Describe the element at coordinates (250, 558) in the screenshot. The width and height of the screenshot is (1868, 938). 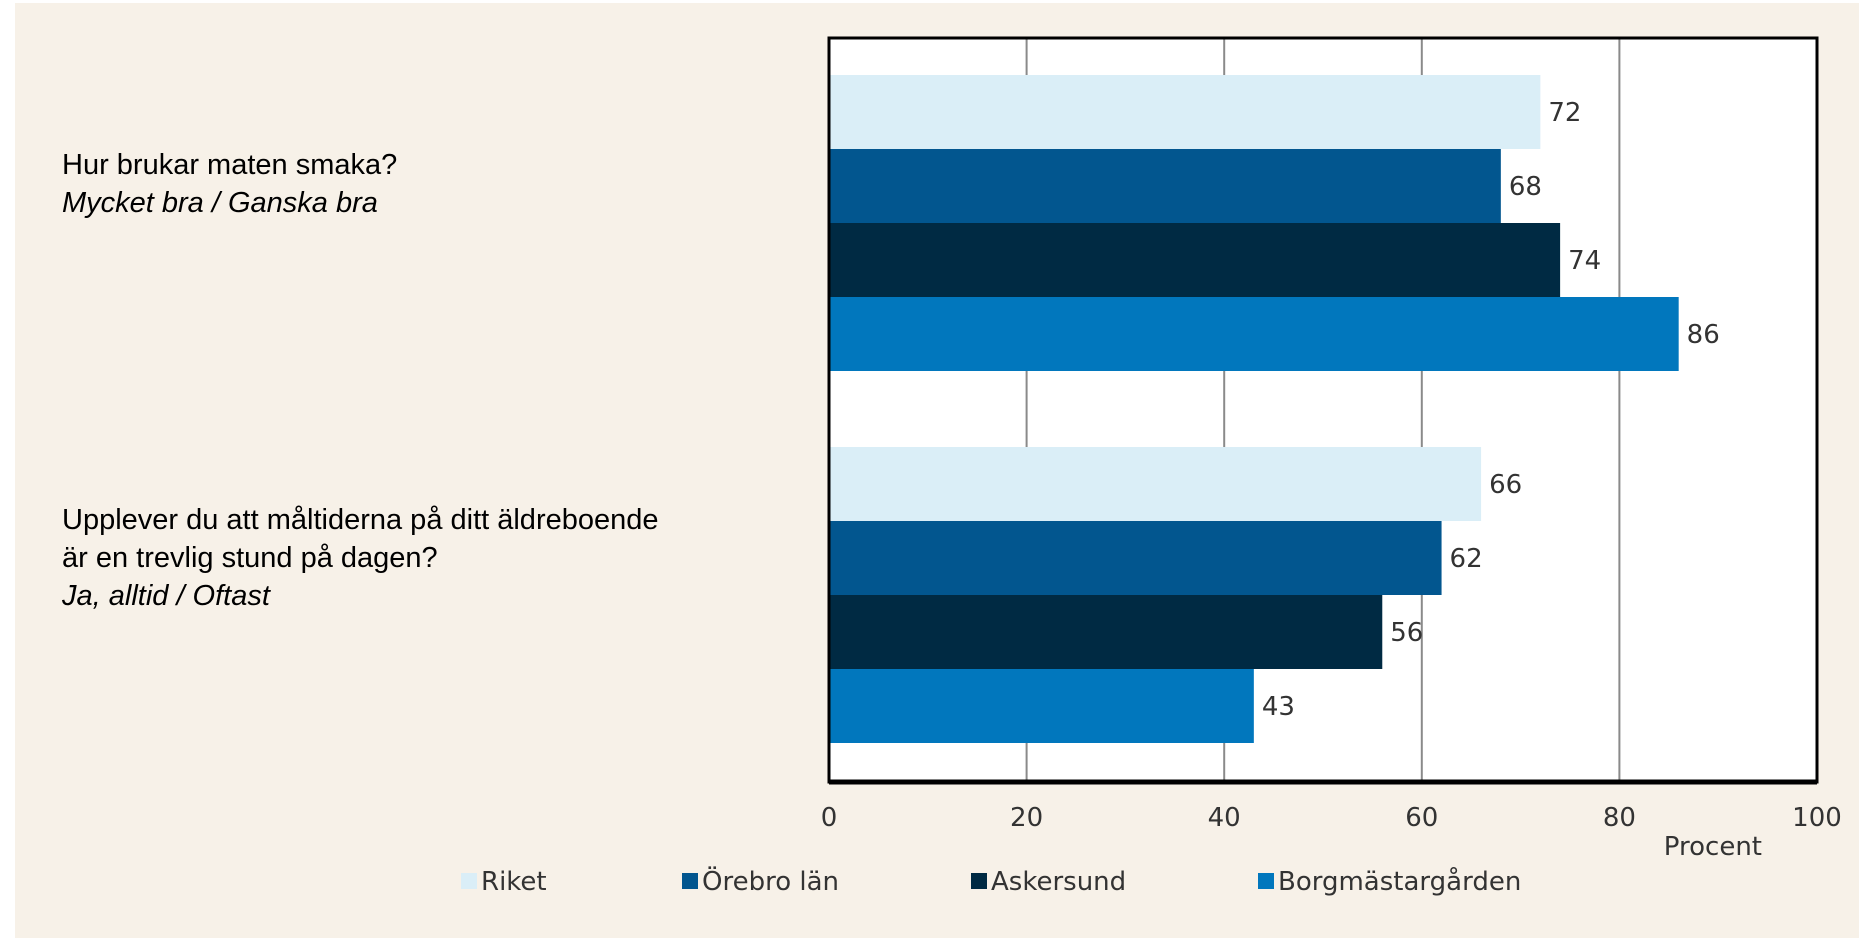
I see `question-2-text-line2: är en trevlig stund på dagen?` at that location.